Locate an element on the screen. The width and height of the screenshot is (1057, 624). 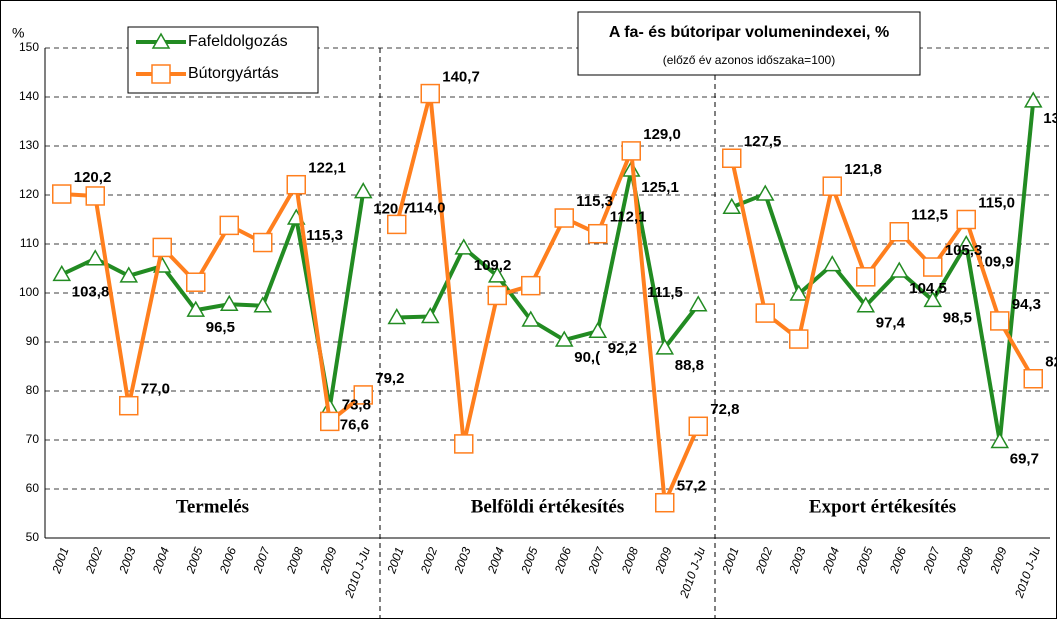
value-label: 98,5 is located at coordinates (957, 317).